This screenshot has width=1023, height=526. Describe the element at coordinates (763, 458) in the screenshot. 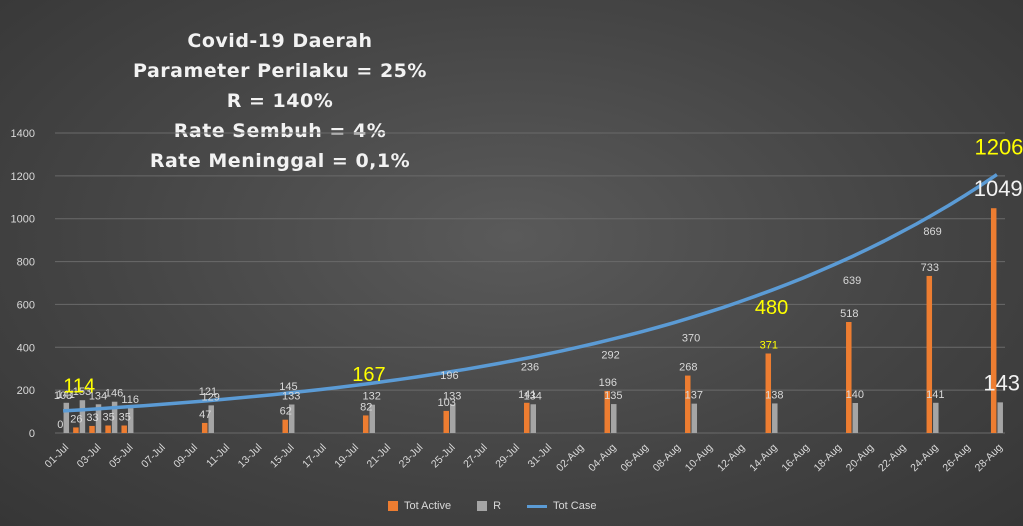

I see `x-tick-label: 14-Aug` at that location.